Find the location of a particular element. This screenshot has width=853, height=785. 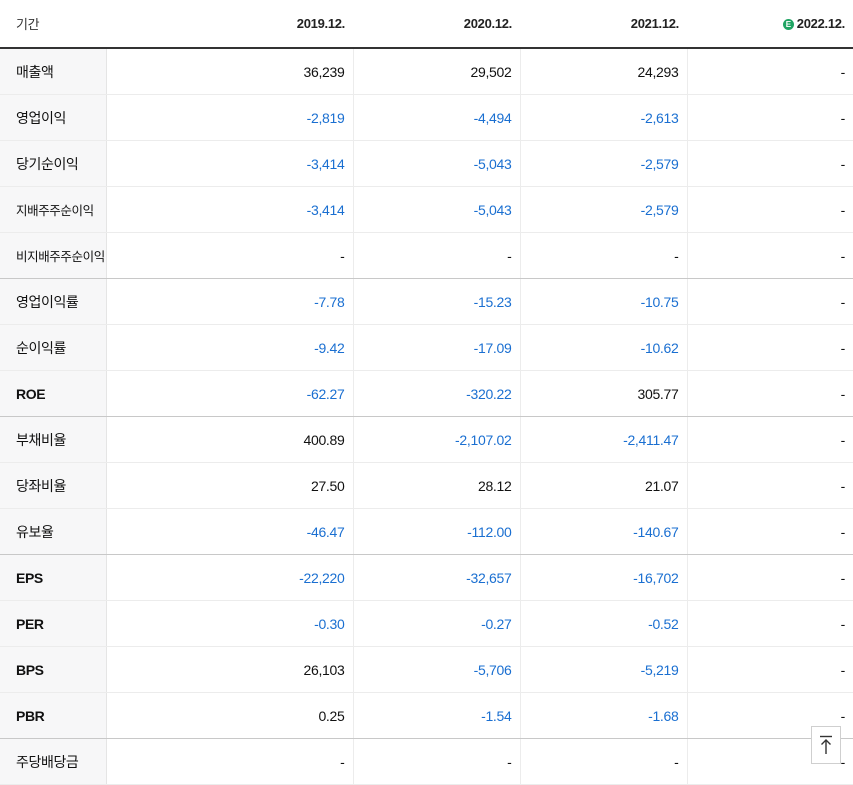

row-label: 영업이익률 is located at coordinates (53, 301).